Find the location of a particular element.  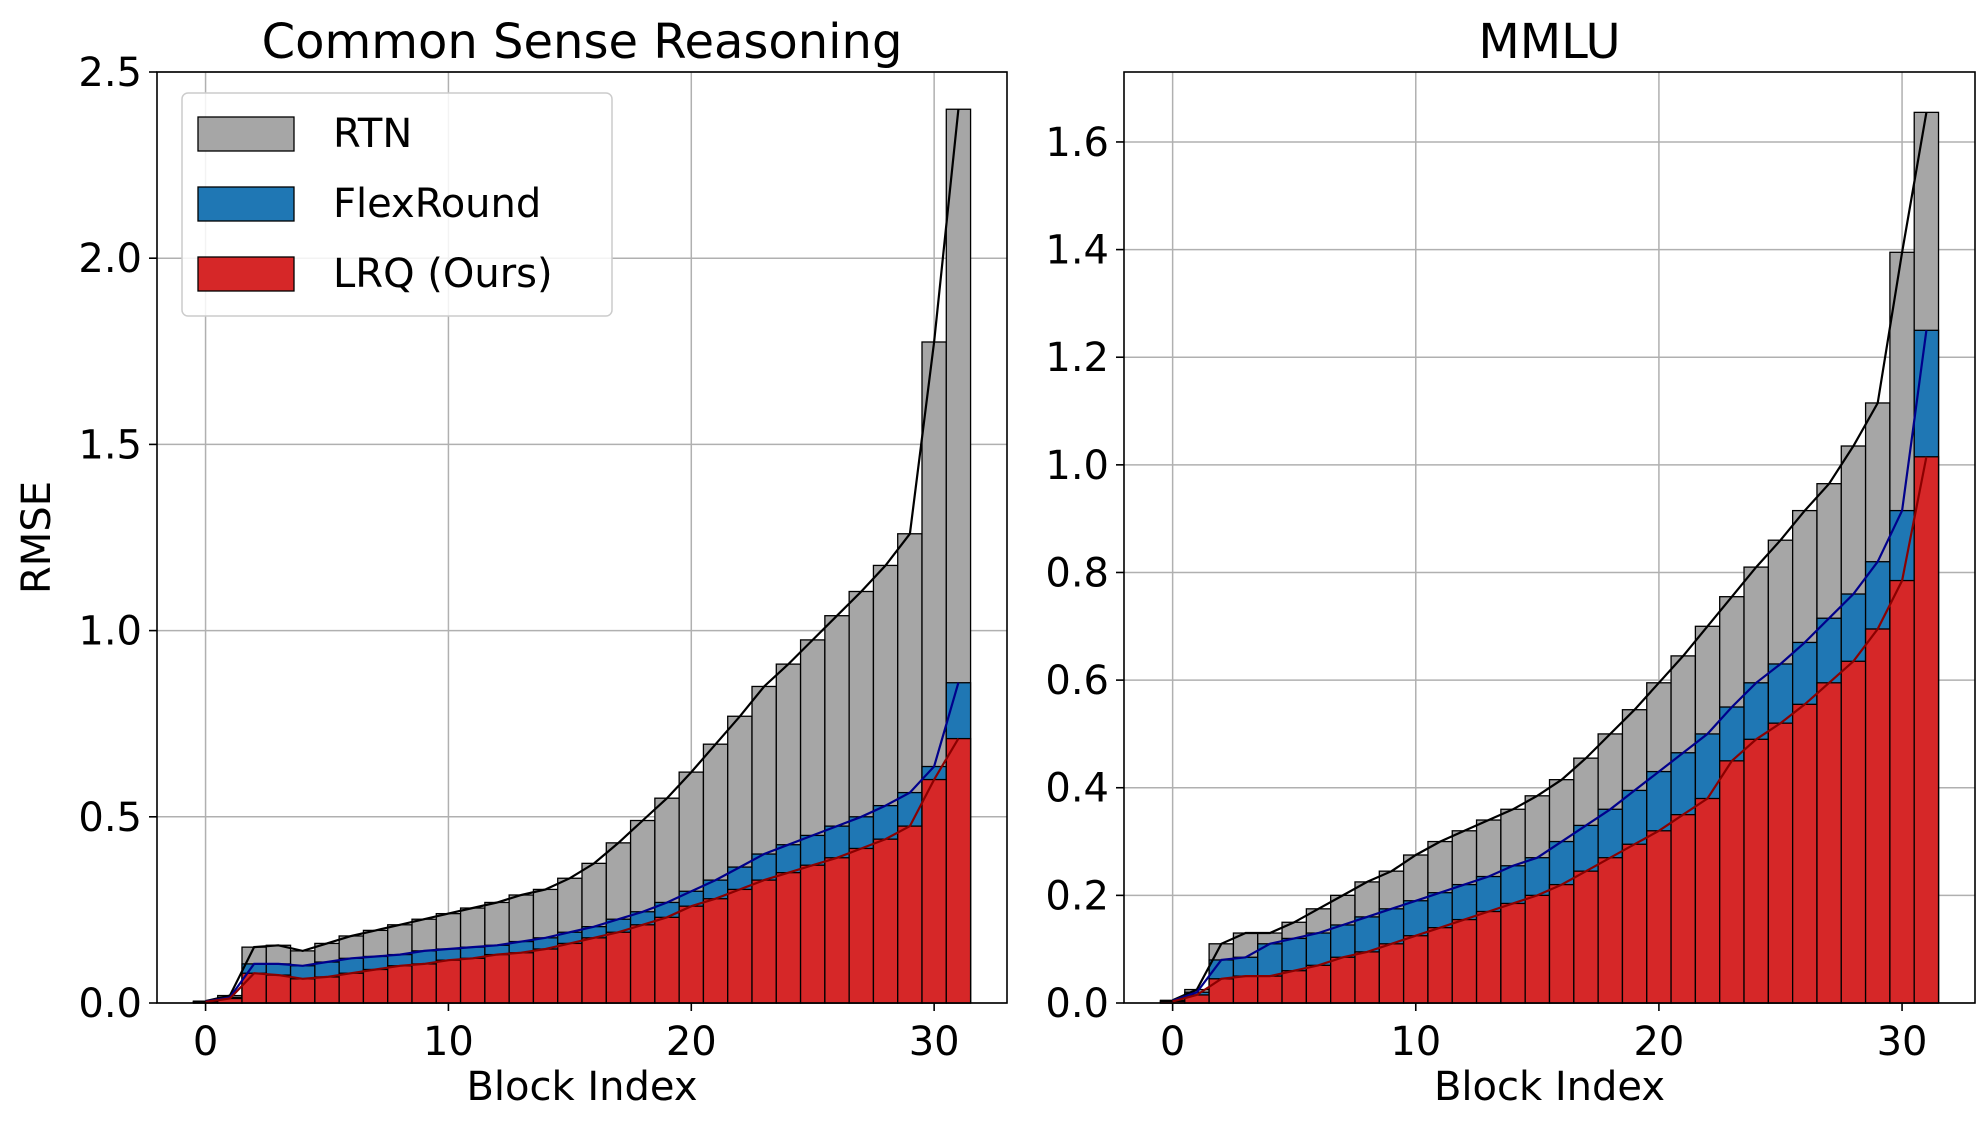

y-tick-label: 1.2 is located at coordinates (1077, 358).